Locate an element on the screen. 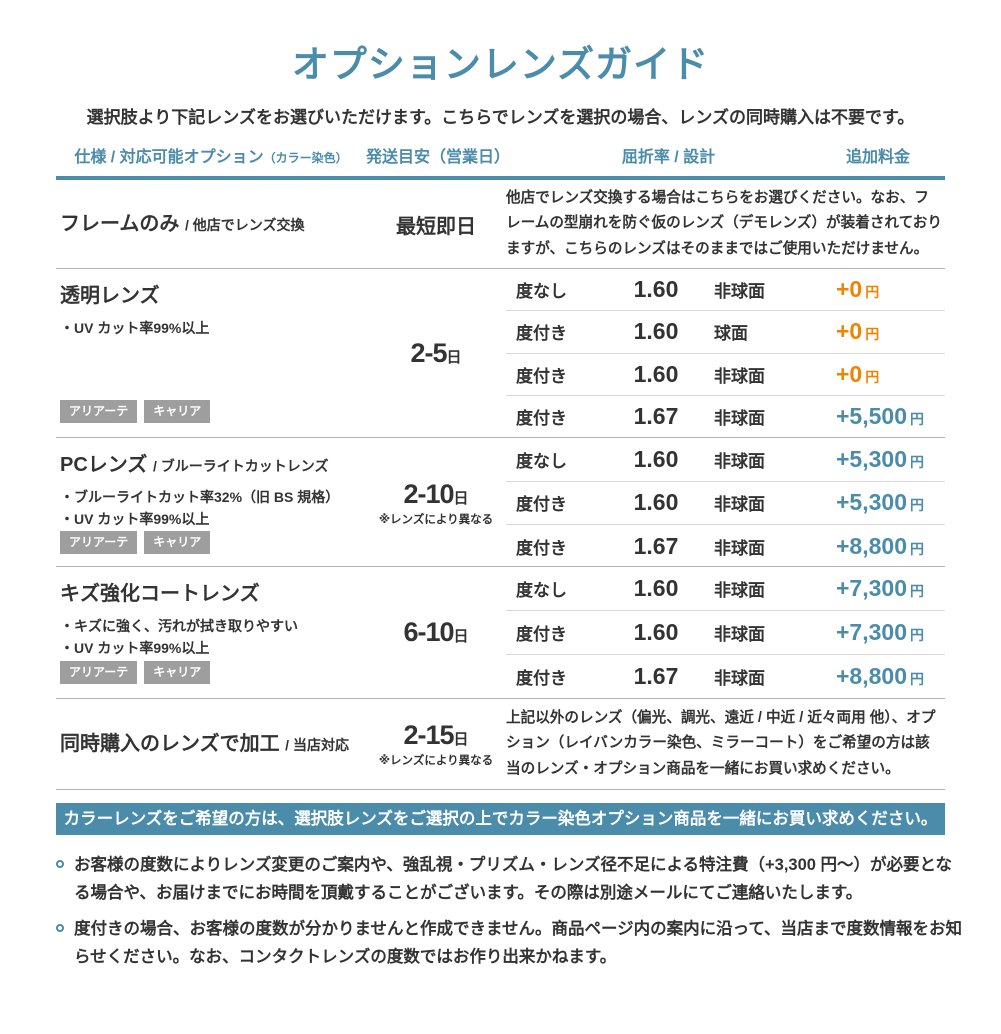  shipping-cell: 2-15日 ※レンズにより異なる is located at coordinates (436, 744).